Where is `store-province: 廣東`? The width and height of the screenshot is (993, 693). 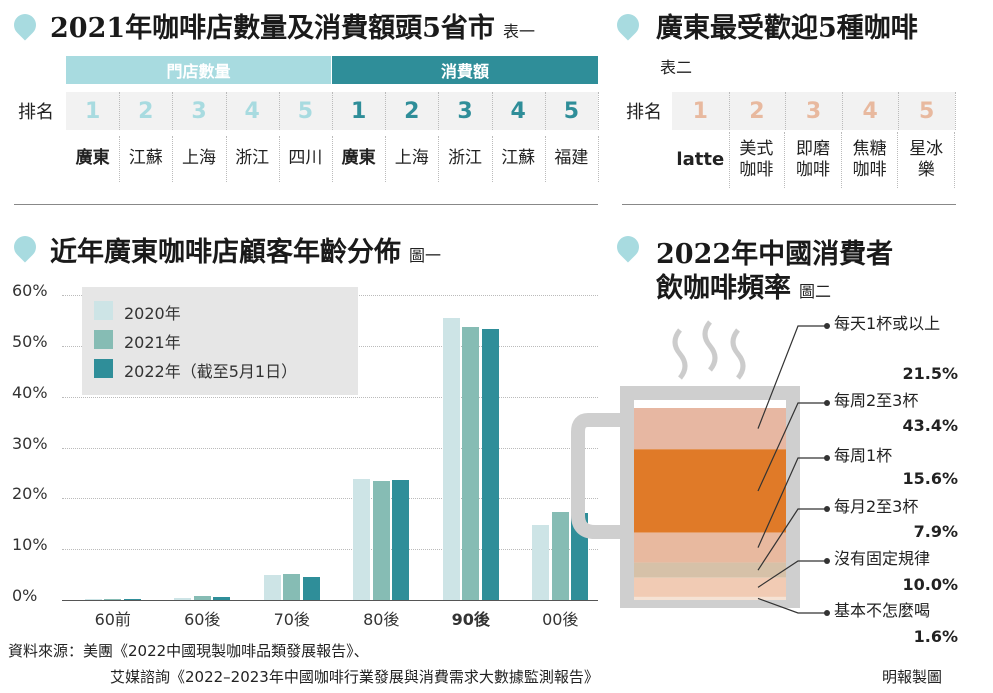 store-province: 廣東 is located at coordinates (93, 159).